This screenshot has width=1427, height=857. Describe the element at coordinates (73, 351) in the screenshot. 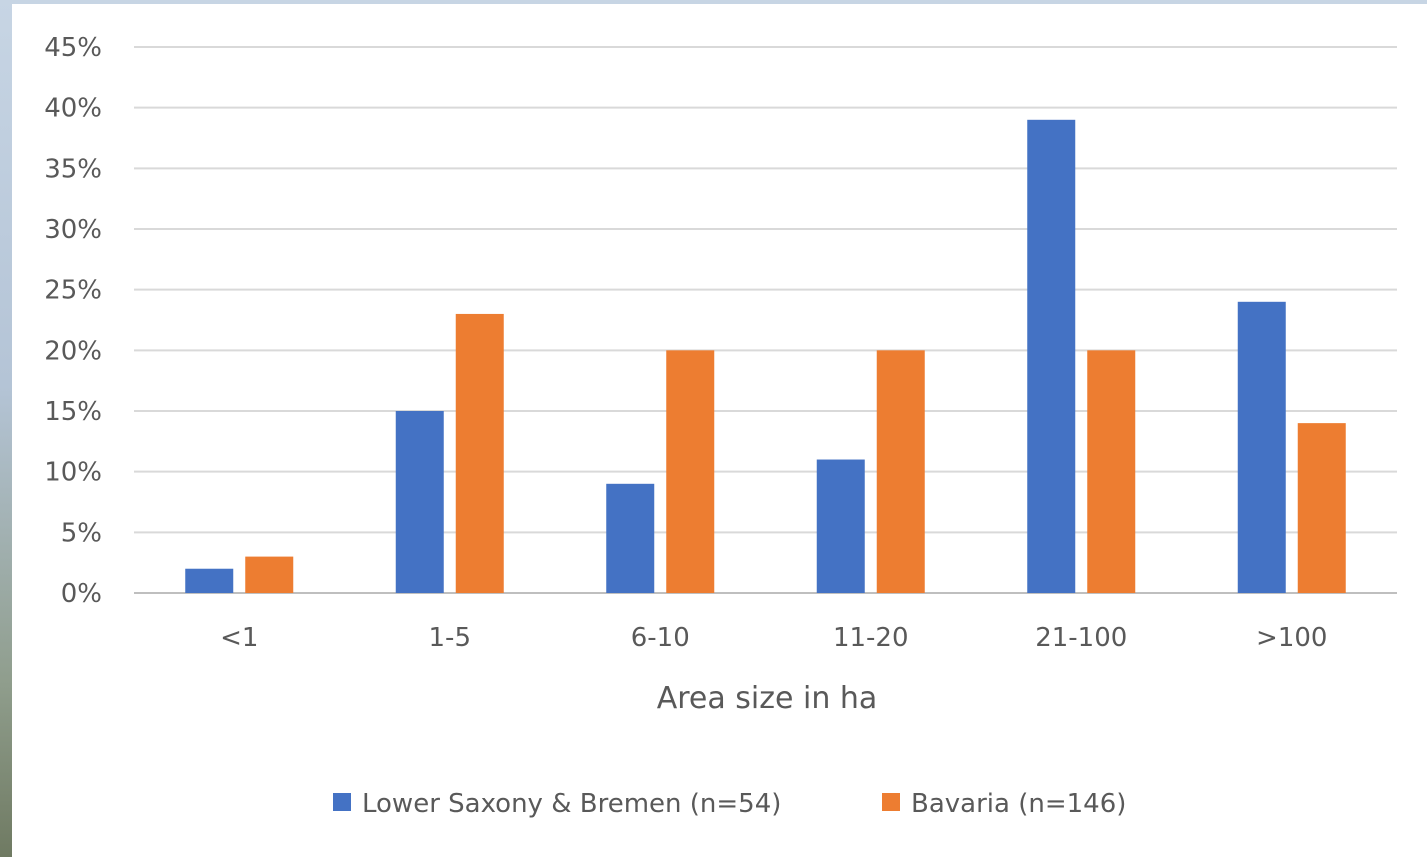

I see `y-tick-label: 20%` at that location.